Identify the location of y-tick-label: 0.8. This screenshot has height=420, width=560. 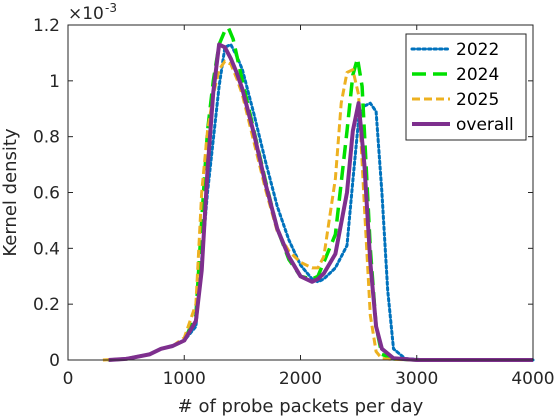
(46, 138).